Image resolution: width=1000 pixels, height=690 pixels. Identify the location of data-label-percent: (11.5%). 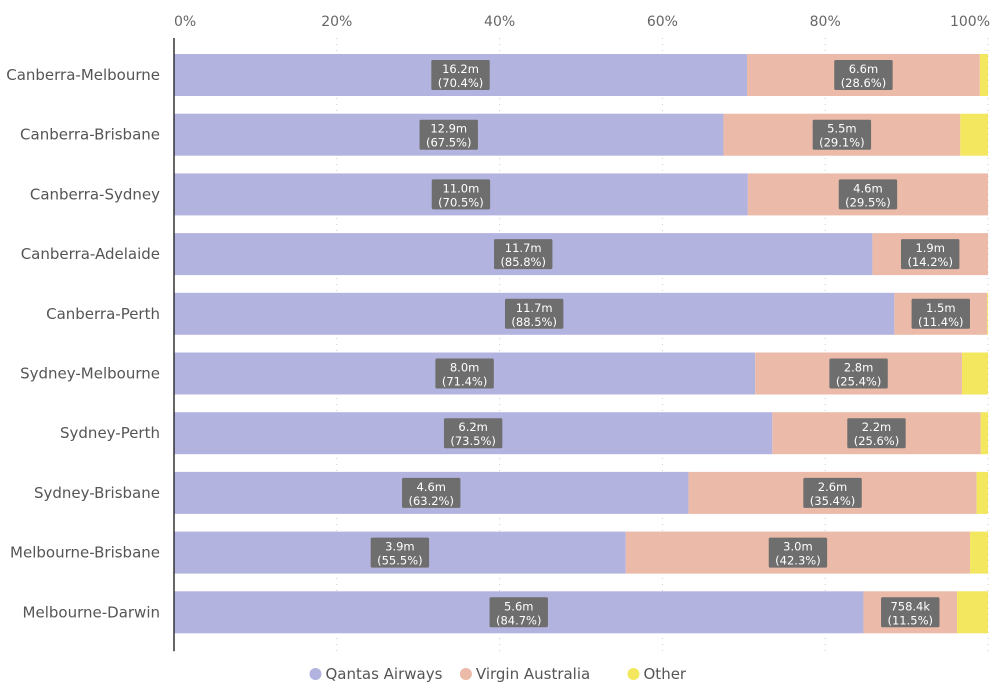
(911, 620).